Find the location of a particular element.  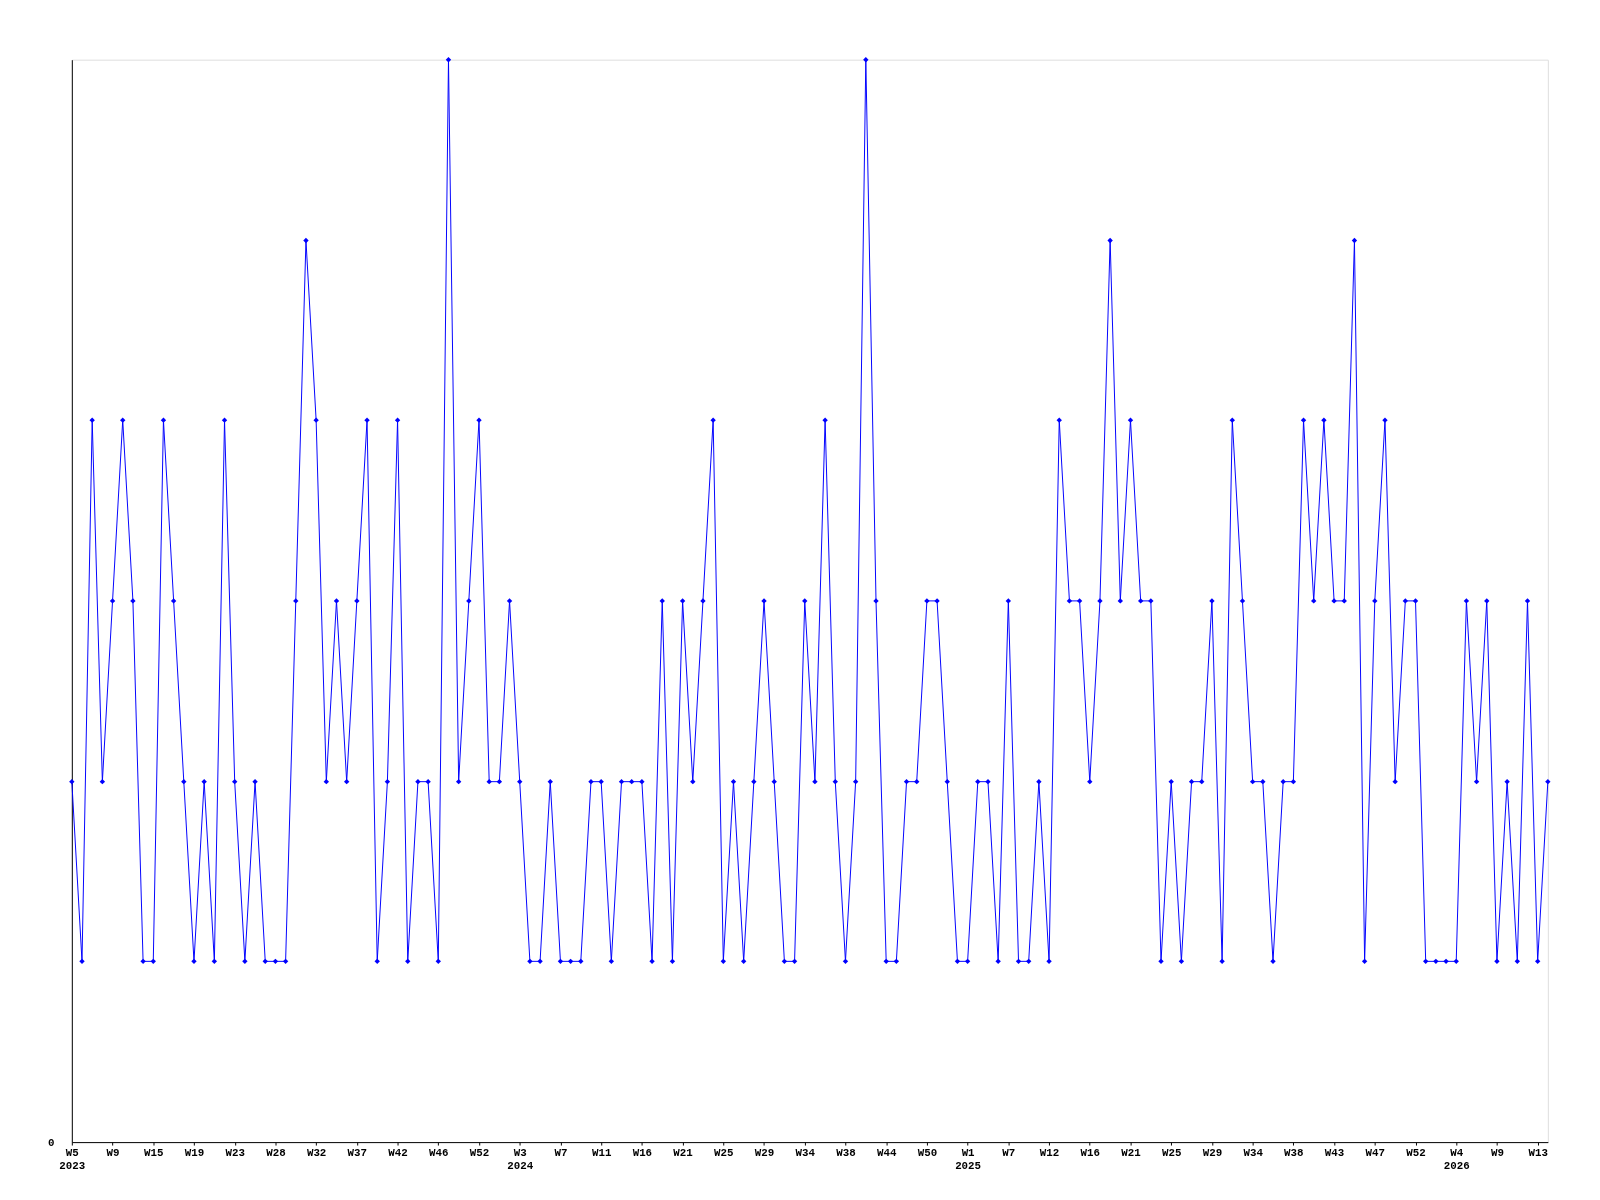

x-tick-label: W23 is located at coordinates (235, 1153).